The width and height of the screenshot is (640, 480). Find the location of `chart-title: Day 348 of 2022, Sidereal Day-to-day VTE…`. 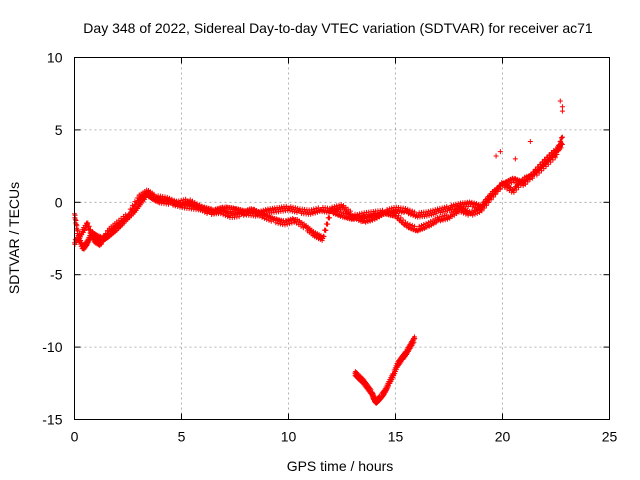

chart-title: Day 348 of 2022, Sidereal Day-to-day VTE… is located at coordinates (338, 28).